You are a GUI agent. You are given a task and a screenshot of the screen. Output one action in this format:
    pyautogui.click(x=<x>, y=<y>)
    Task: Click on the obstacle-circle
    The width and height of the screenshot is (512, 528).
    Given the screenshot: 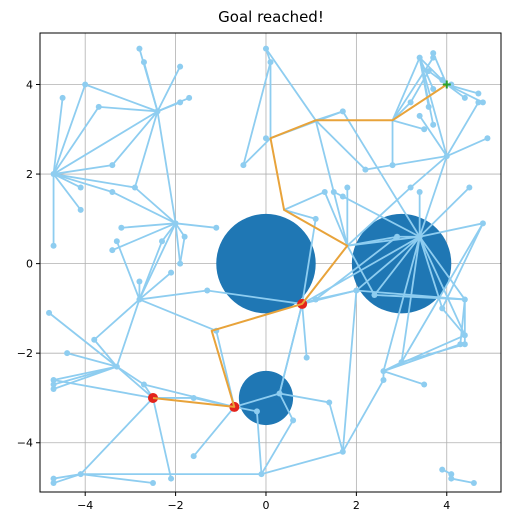 What is the action you would take?
    pyautogui.click(x=401, y=263)
    